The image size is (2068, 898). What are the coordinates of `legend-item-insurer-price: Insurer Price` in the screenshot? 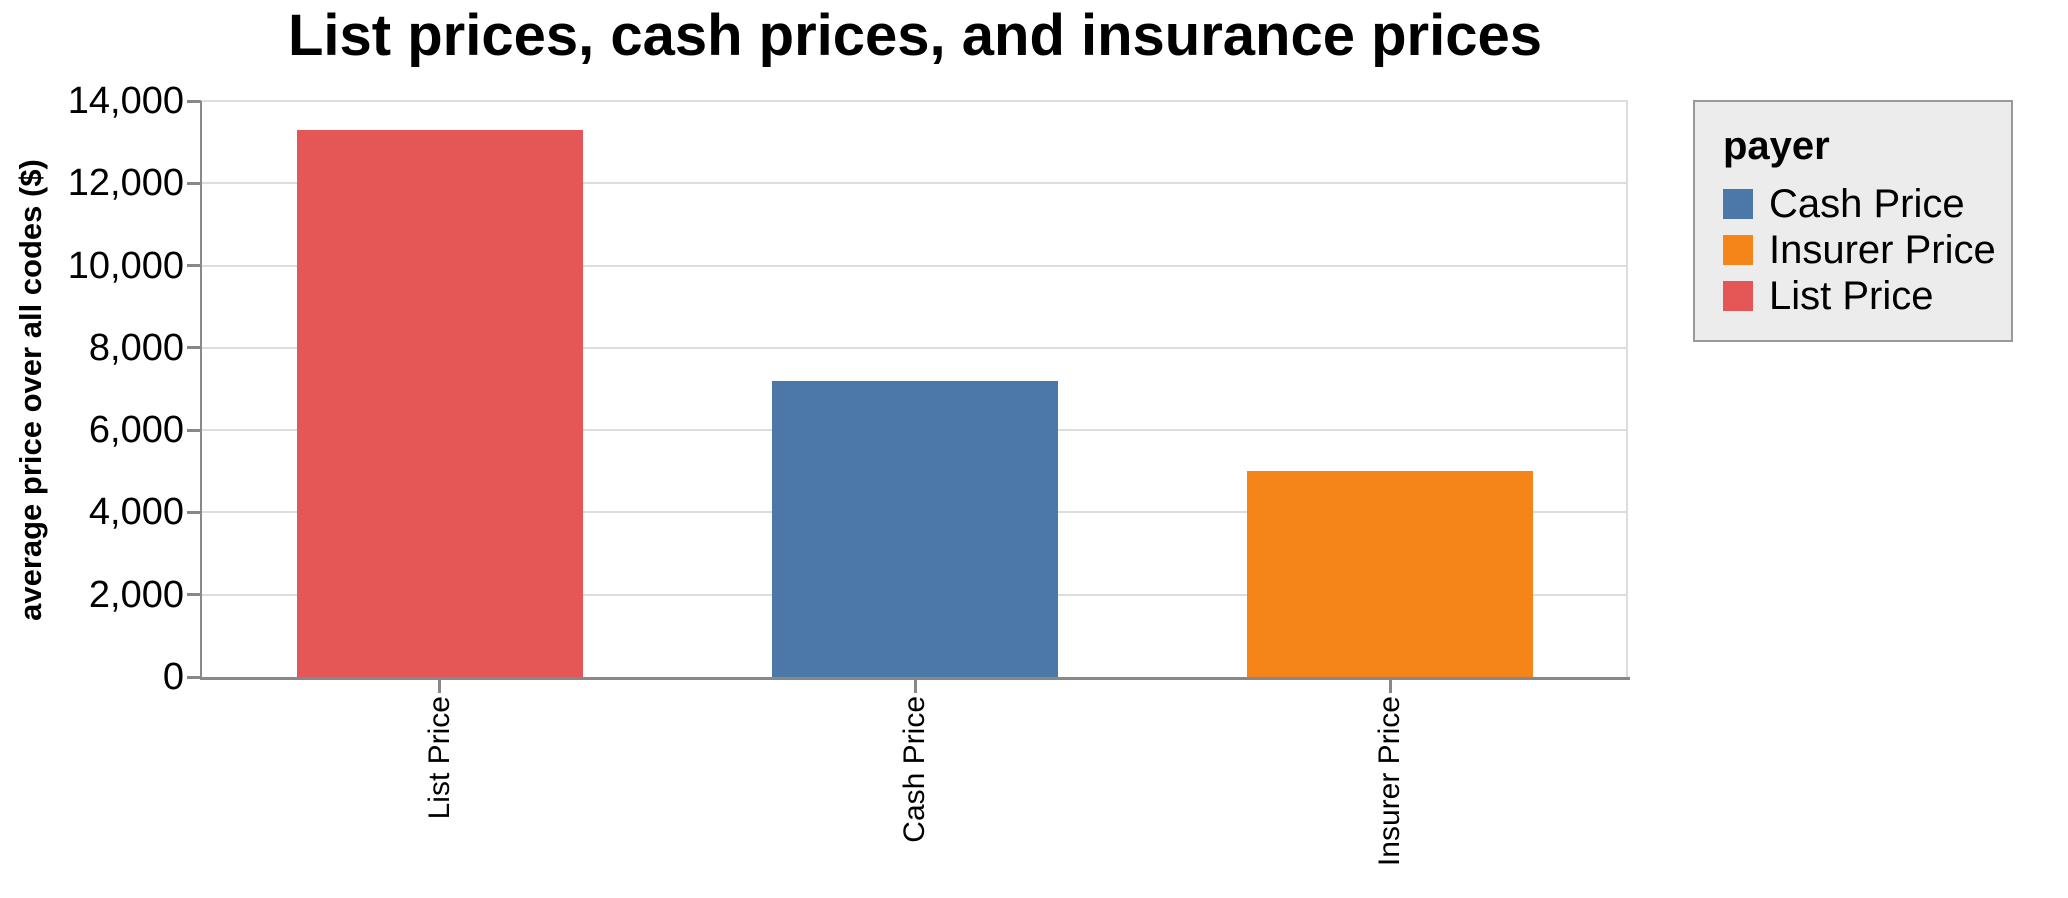 It's located at (1867, 250).